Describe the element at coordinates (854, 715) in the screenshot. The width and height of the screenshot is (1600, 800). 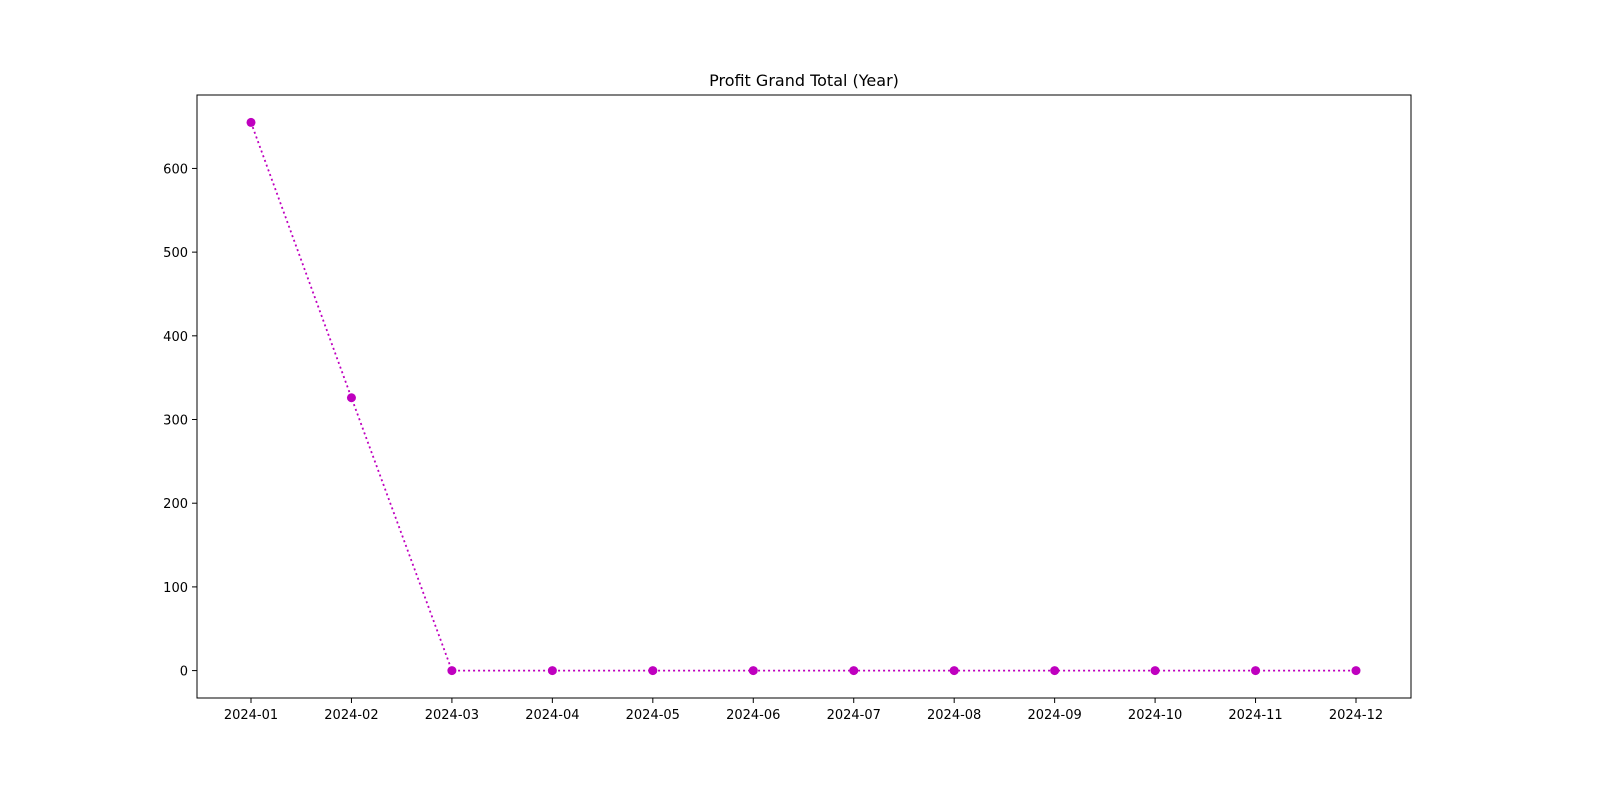
I see `x-tick-label: 2024-07` at that location.